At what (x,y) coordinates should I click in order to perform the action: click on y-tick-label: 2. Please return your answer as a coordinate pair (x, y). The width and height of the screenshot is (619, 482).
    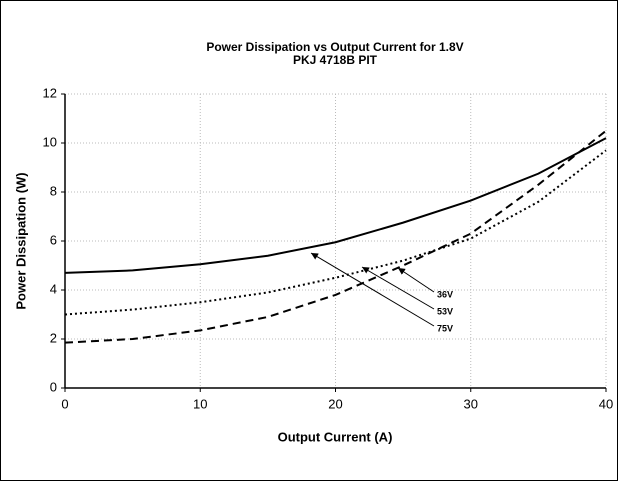
    Looking at the image, I should click on (53, 337).